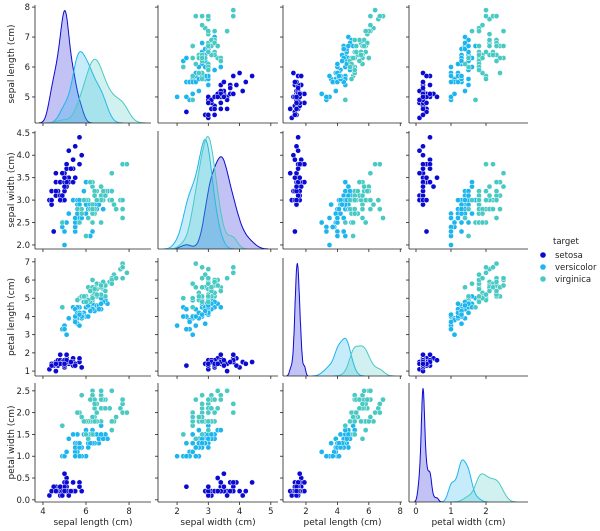 The image size is (600, 531). Describe the element at coordinates (23, 479) in the screenshot. I see `y-tick-label: 0.5` at that location.